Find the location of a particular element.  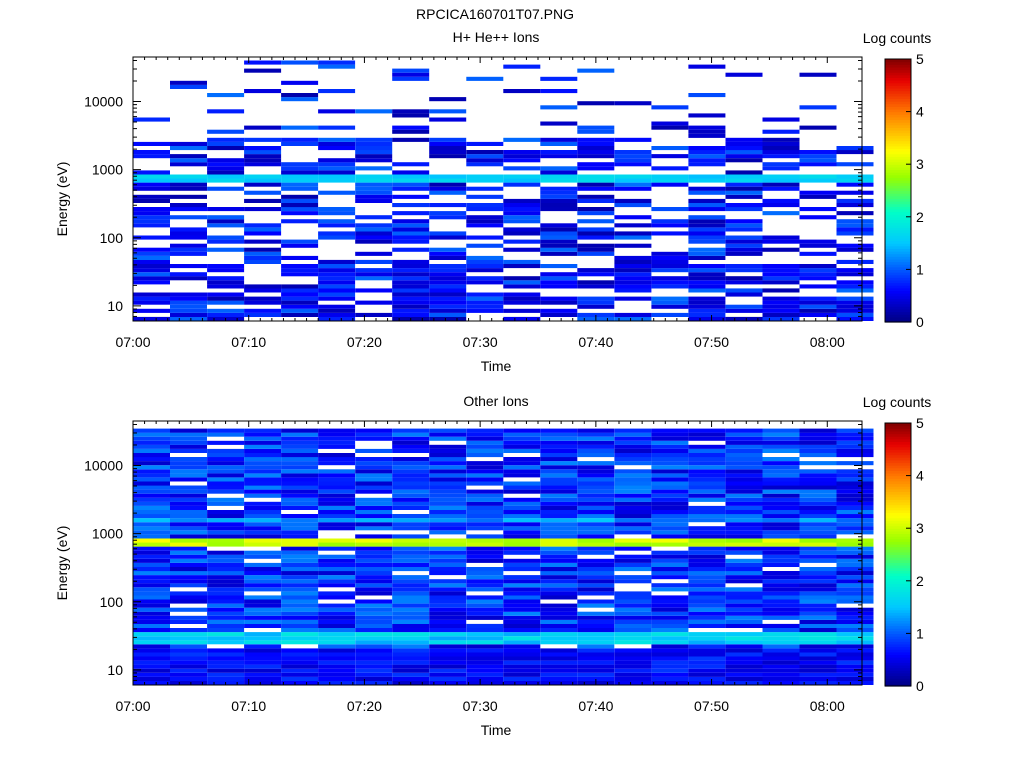

y-tick-label: 1000 is located at coordinates (107, 534).